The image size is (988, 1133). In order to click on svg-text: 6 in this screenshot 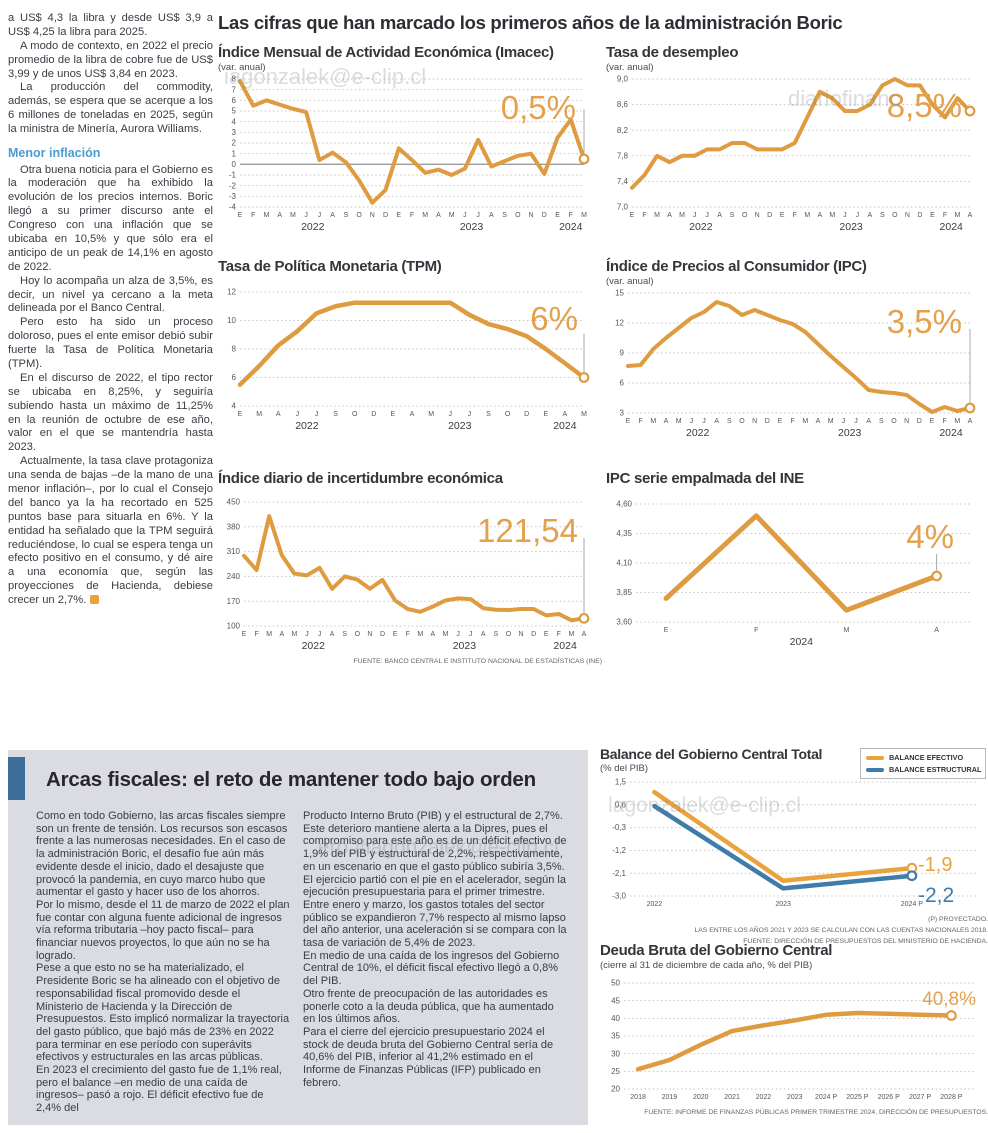, I will do `click(622, 383)`.